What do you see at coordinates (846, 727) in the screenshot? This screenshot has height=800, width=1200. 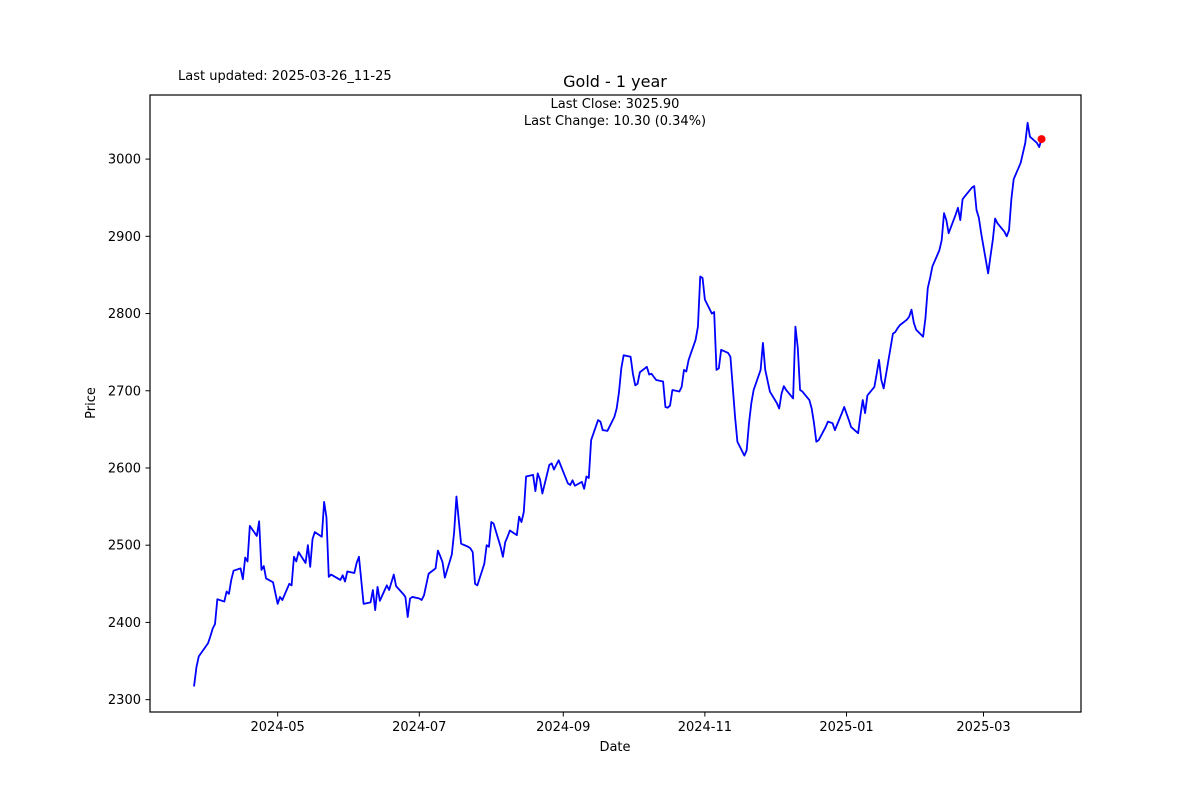 I see `x-tick-label: 2025-01` at bounding box center [846, 727].